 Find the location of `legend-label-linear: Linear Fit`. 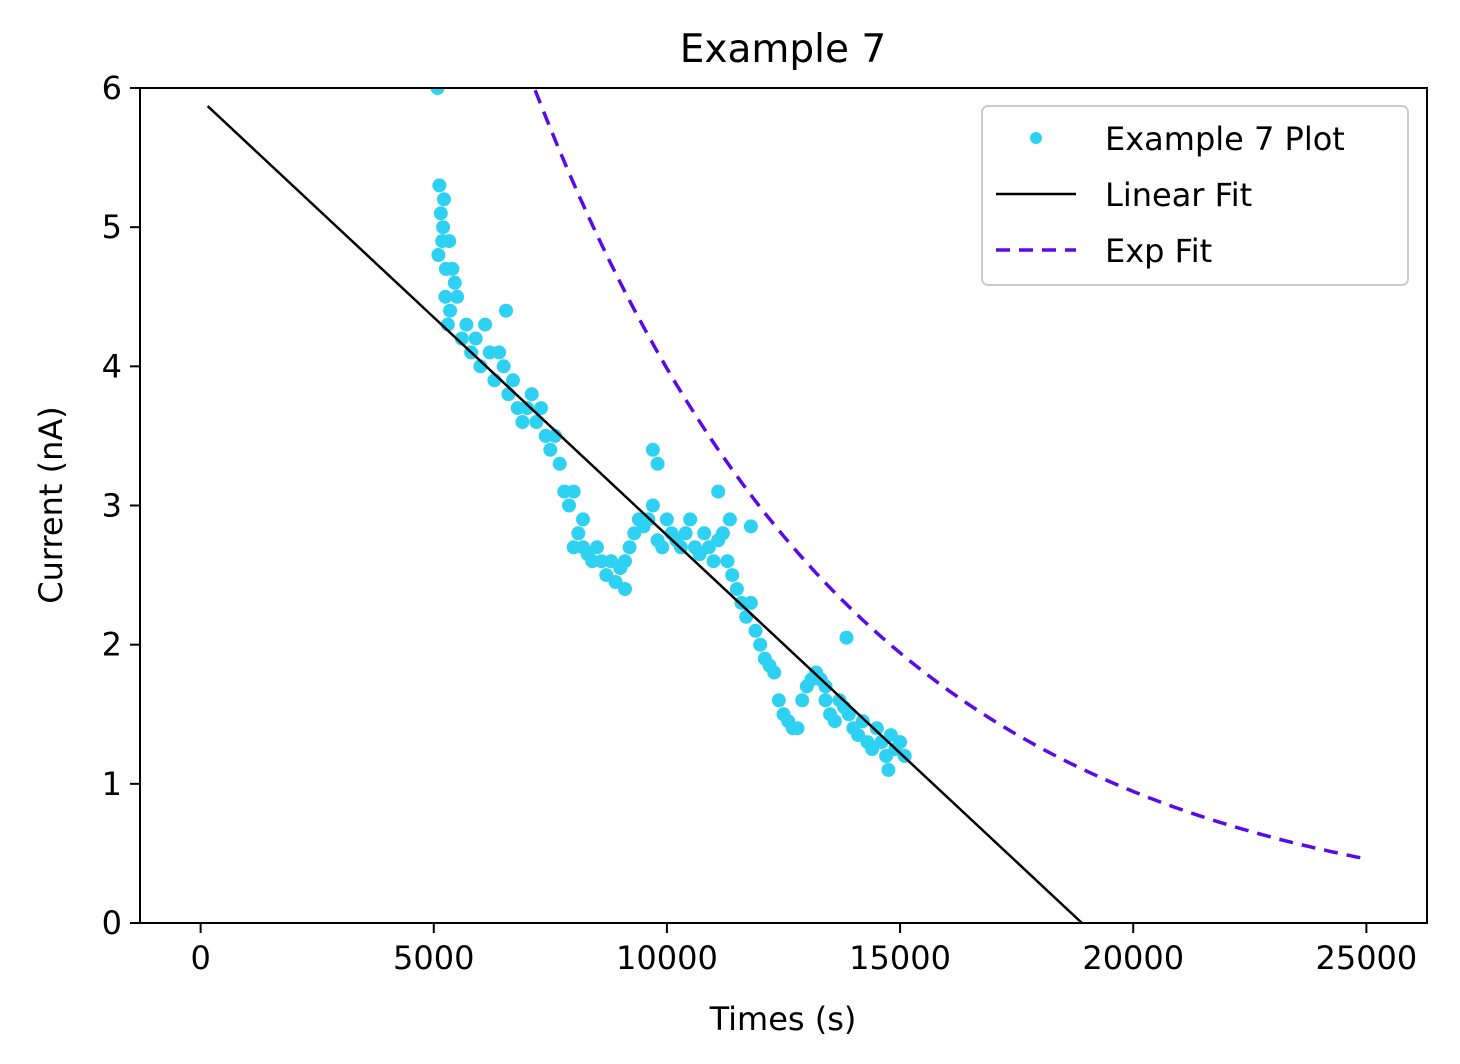

legend-label-linear: Linear Fit is located at coordinates (1178, 195).